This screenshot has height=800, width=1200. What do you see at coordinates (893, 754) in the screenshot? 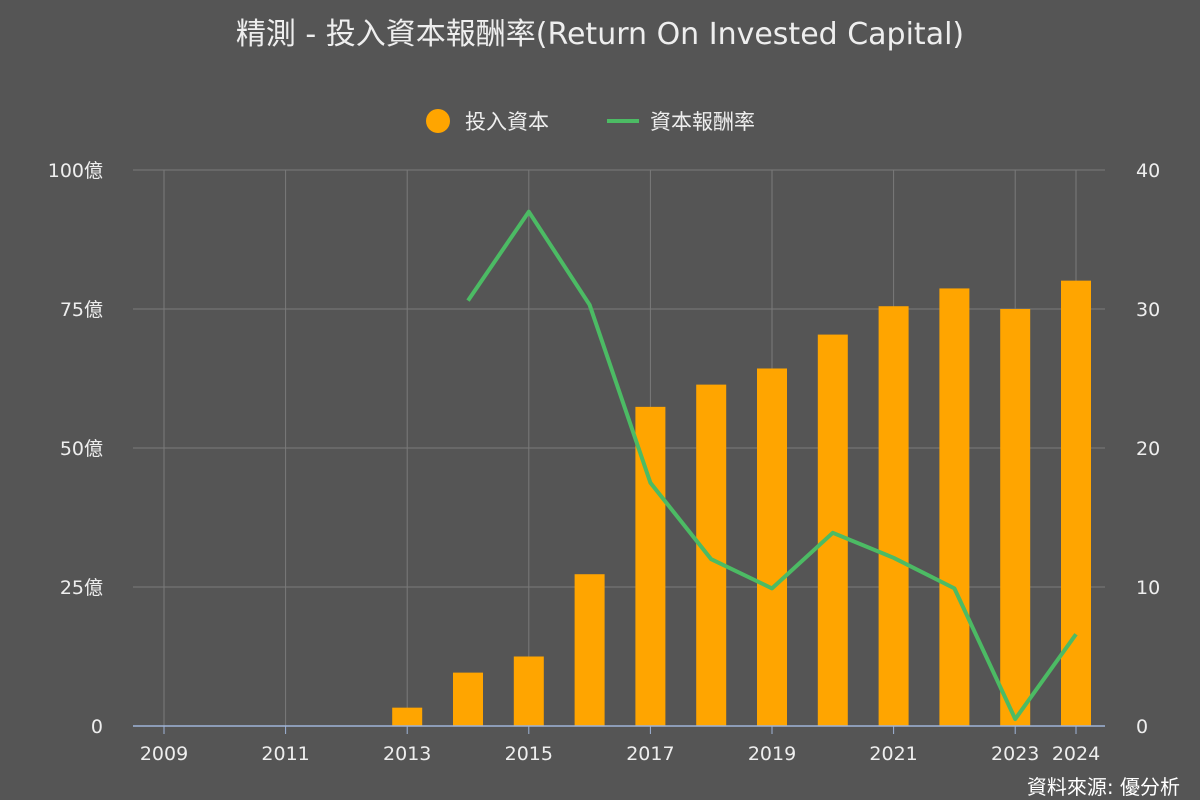
I see `x-tick-label: 2021` at bounding box center [893, 754].